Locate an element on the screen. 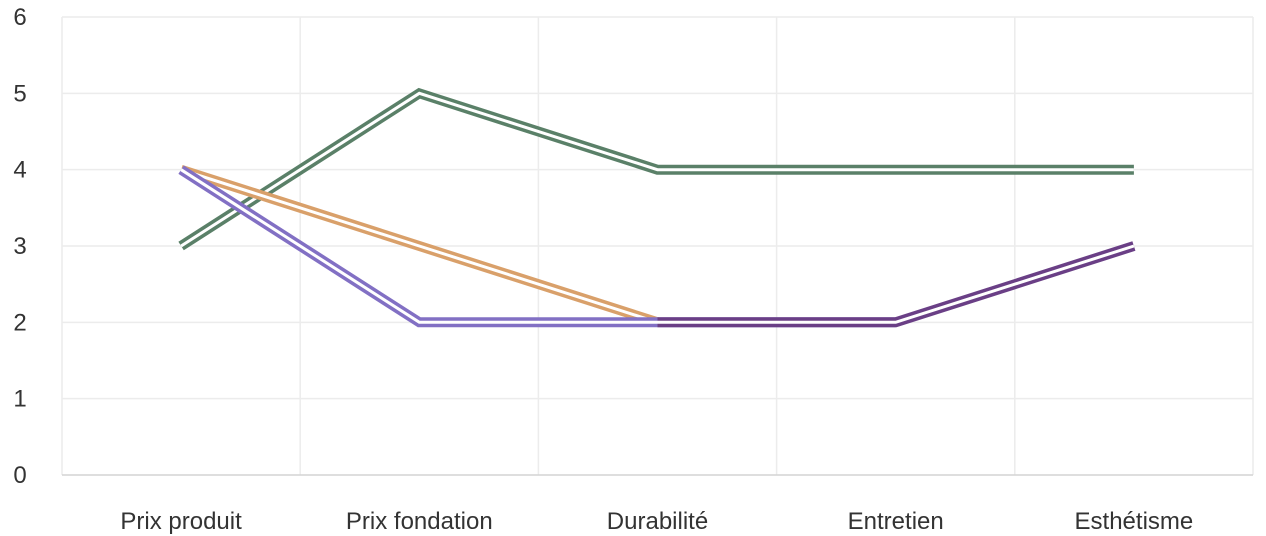 This screenshot has width=1266, height=536. x-tick-label-1: Prix produit is located at coordinates (181, 521).